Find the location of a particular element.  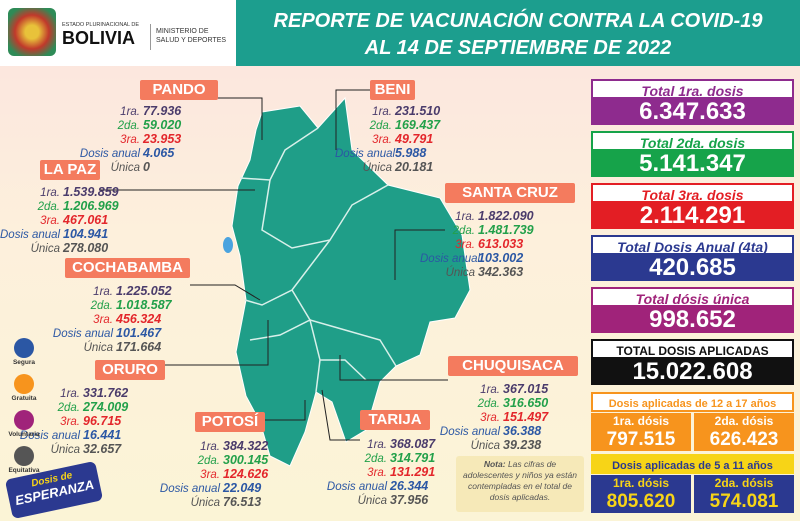

dose-row: Dosis anual 4.065 is located at coordinates (113, 153).